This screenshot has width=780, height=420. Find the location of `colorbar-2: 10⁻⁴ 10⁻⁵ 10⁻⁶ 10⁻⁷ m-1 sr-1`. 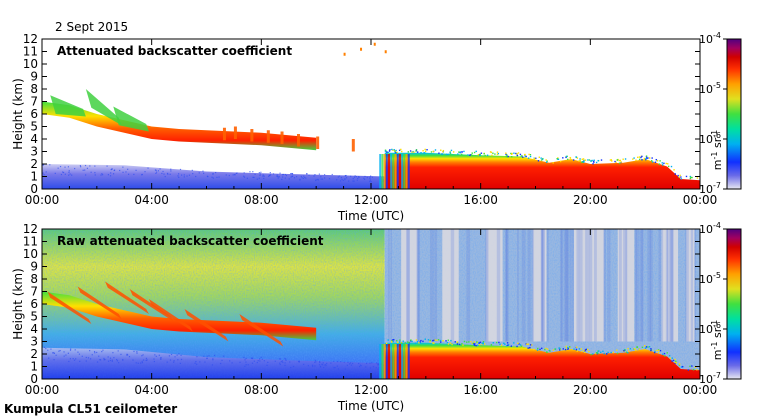

colorbar-2: 10⁻⁴ 10⁻⁵ 10⁻⁶ 10⁻⁷ m-1 sr-1 is located at coordinates (720, 303).